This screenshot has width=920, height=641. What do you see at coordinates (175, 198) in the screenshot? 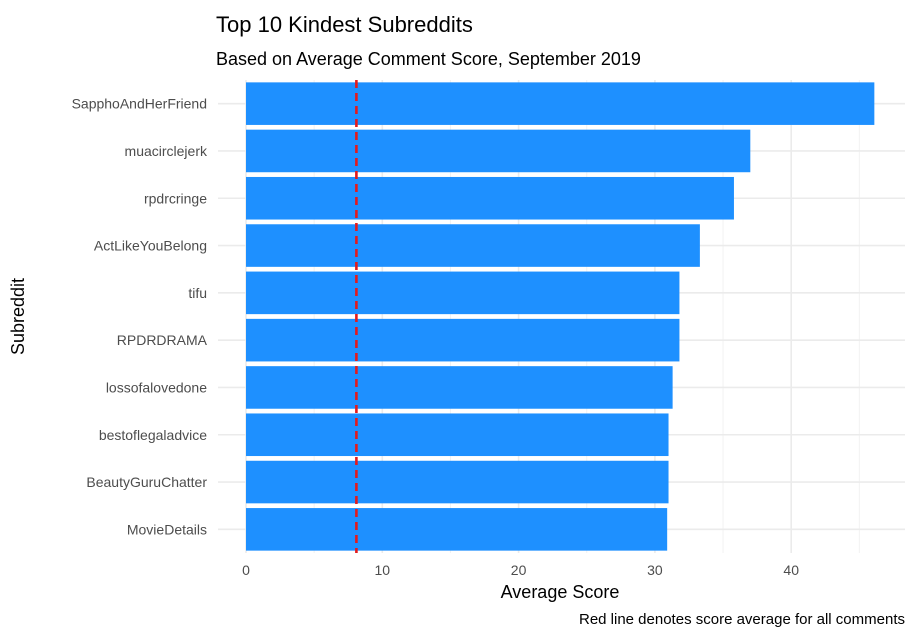
I see `y-tick-label: rpdrcringe` at bounding box center [175, 198].